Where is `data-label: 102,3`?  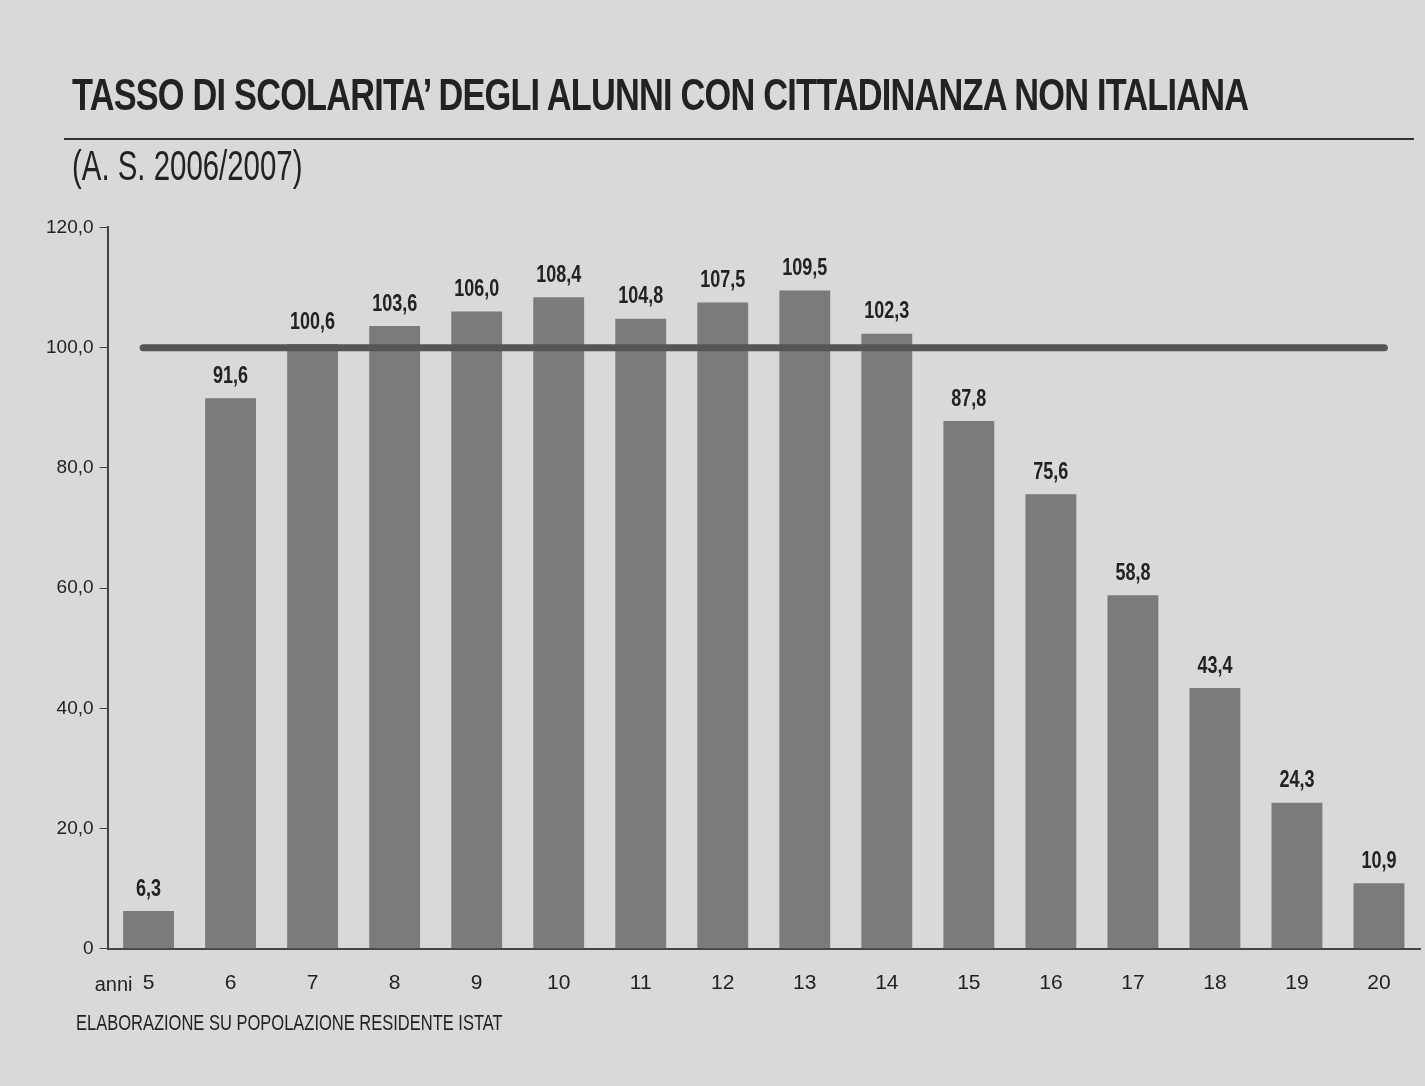 data-label: 102,3 is located at coordinates (887, 309).